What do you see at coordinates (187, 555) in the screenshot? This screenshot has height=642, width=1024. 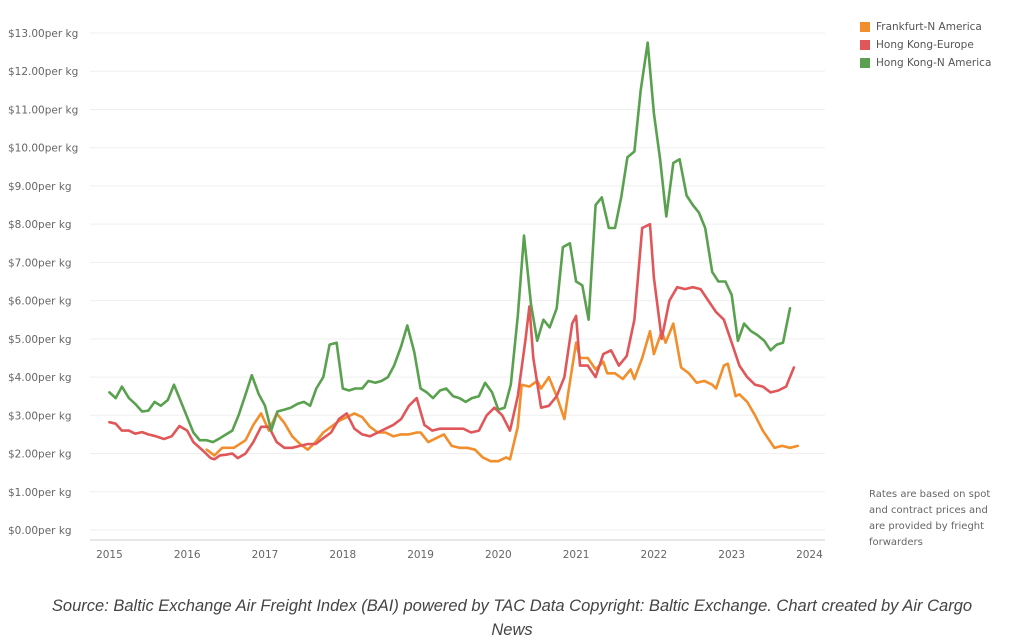 I see `x-tick-label: 2016` at bounding box center [187, 555].